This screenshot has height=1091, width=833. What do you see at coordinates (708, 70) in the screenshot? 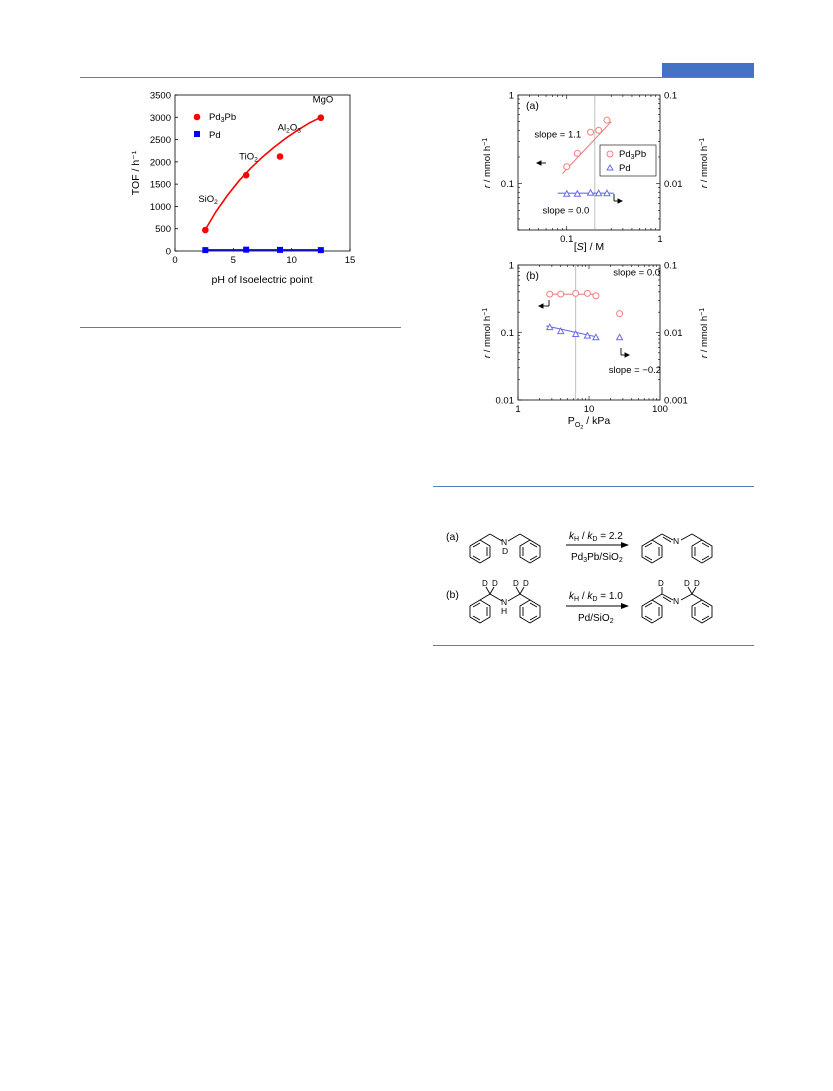
I see `header-accent-box` at bounding box center [708, 70].